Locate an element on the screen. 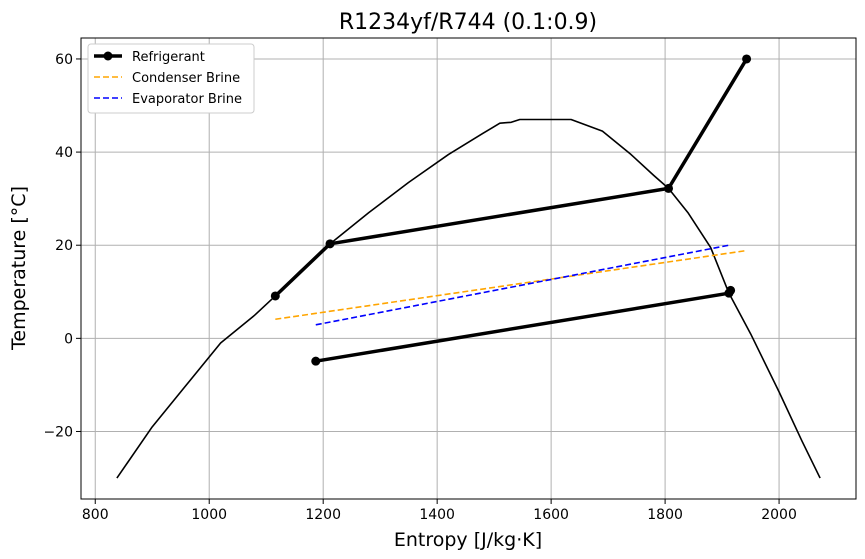  legend-box is located at coordinates (171, 78).